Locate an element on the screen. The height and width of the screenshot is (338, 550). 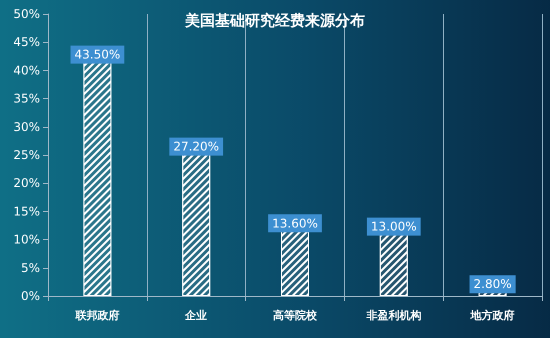
y-tick-label: 25% is located at coordinates (26, 155).